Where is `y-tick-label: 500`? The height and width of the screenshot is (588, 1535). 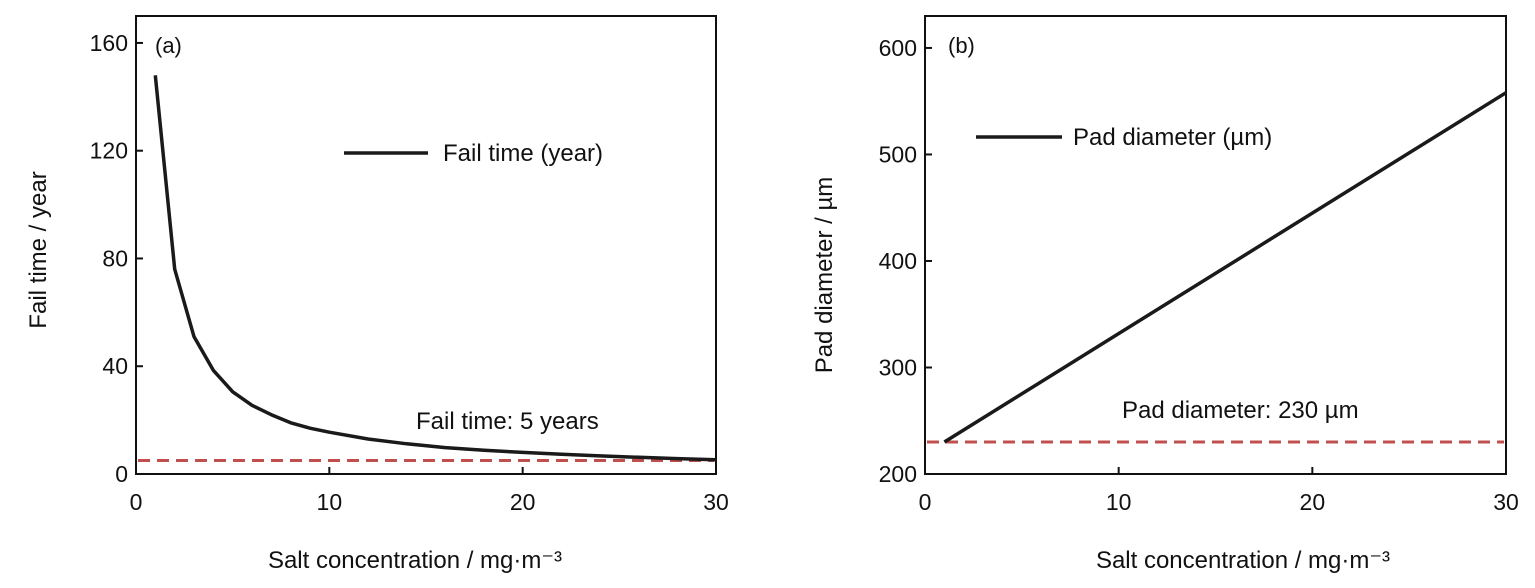 y-tick-label: 500 is located at coordinates (898, 154).